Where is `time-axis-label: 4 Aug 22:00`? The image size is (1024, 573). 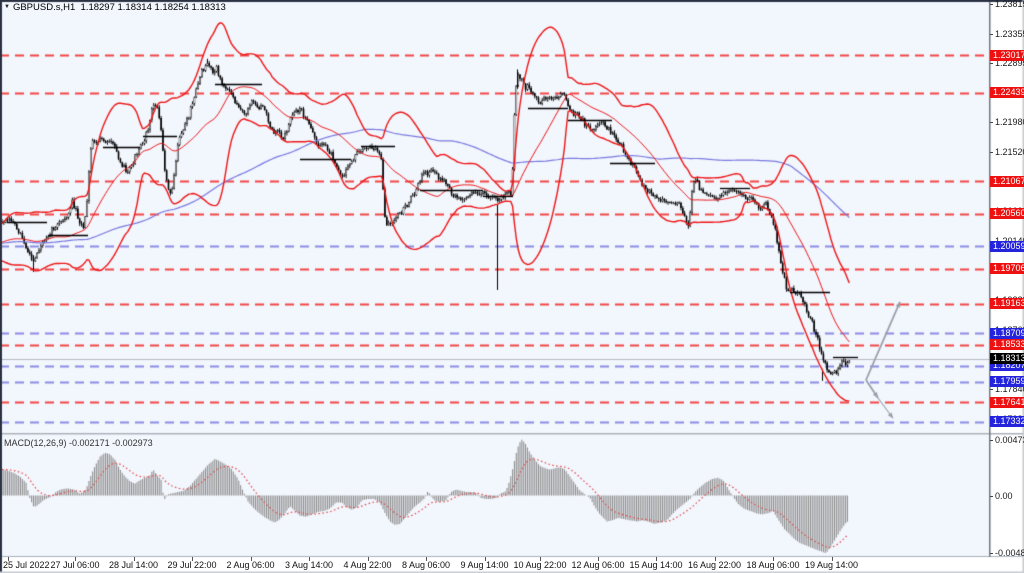 time-axis-label: 4 Aug 22:00 is located at coordinates (367, 565).